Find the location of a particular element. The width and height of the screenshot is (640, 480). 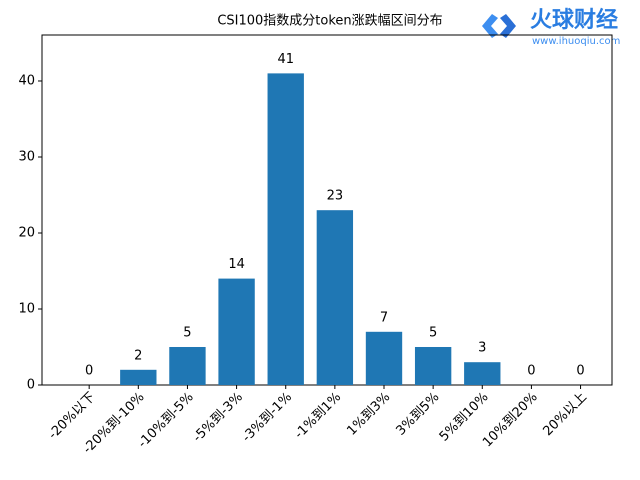

x-tick-label: -1%到1% is located at coordinates (318, 416).